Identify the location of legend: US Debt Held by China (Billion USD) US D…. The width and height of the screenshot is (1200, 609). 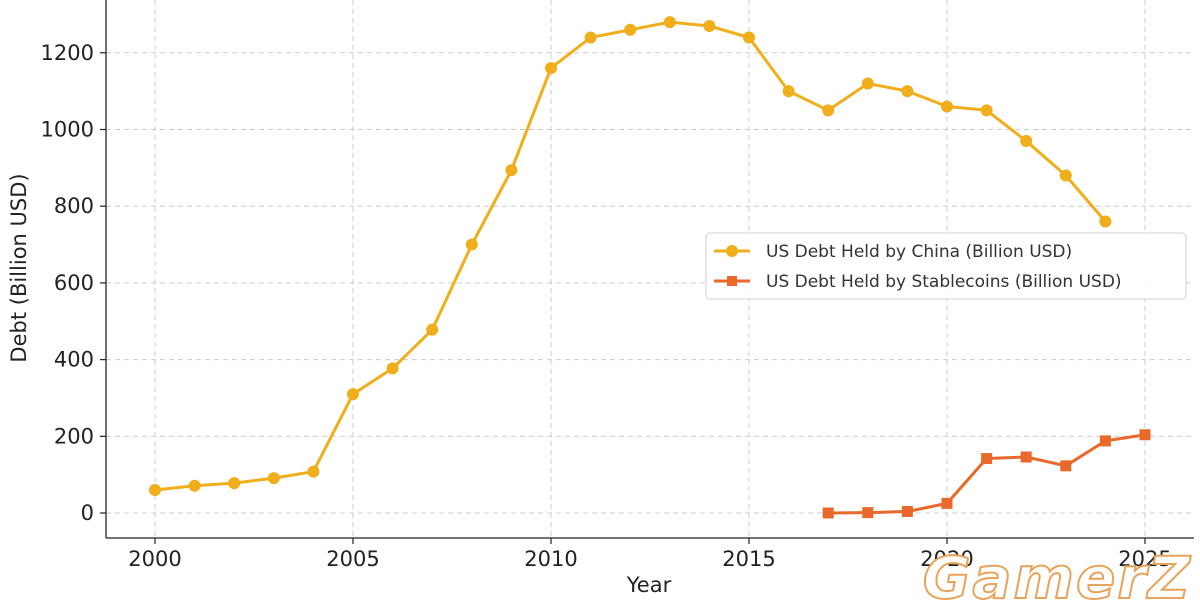
(946, 266).